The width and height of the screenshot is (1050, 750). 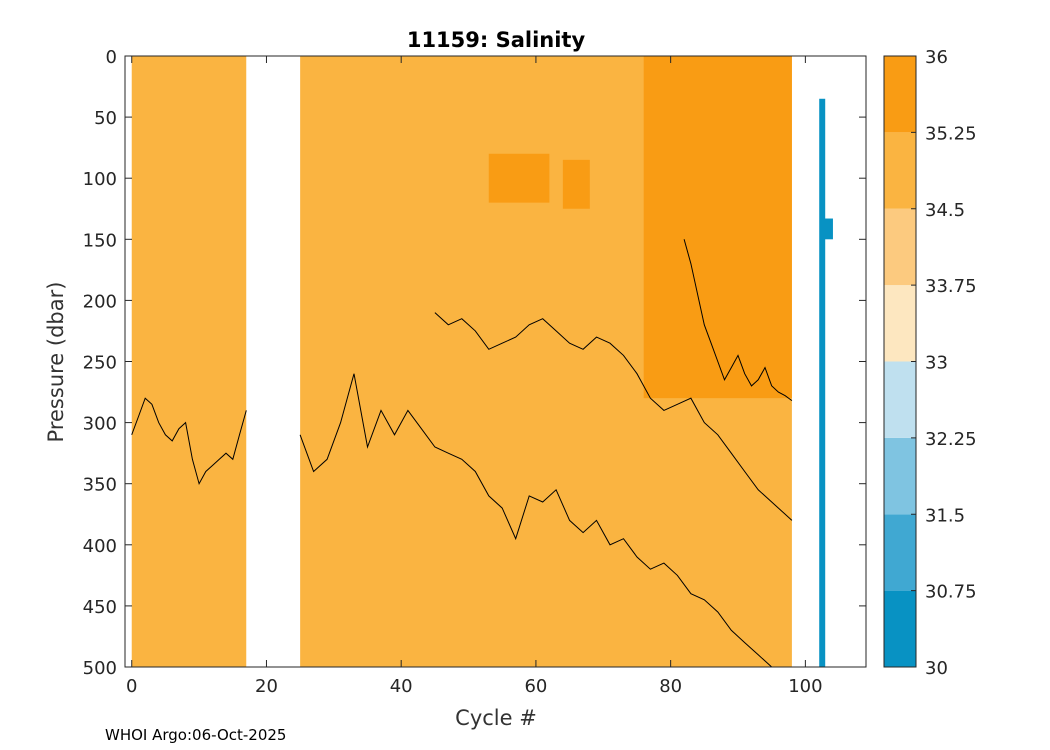 I want to click on colorbar-tick-label: 35.25, so click(x=951, y=133).